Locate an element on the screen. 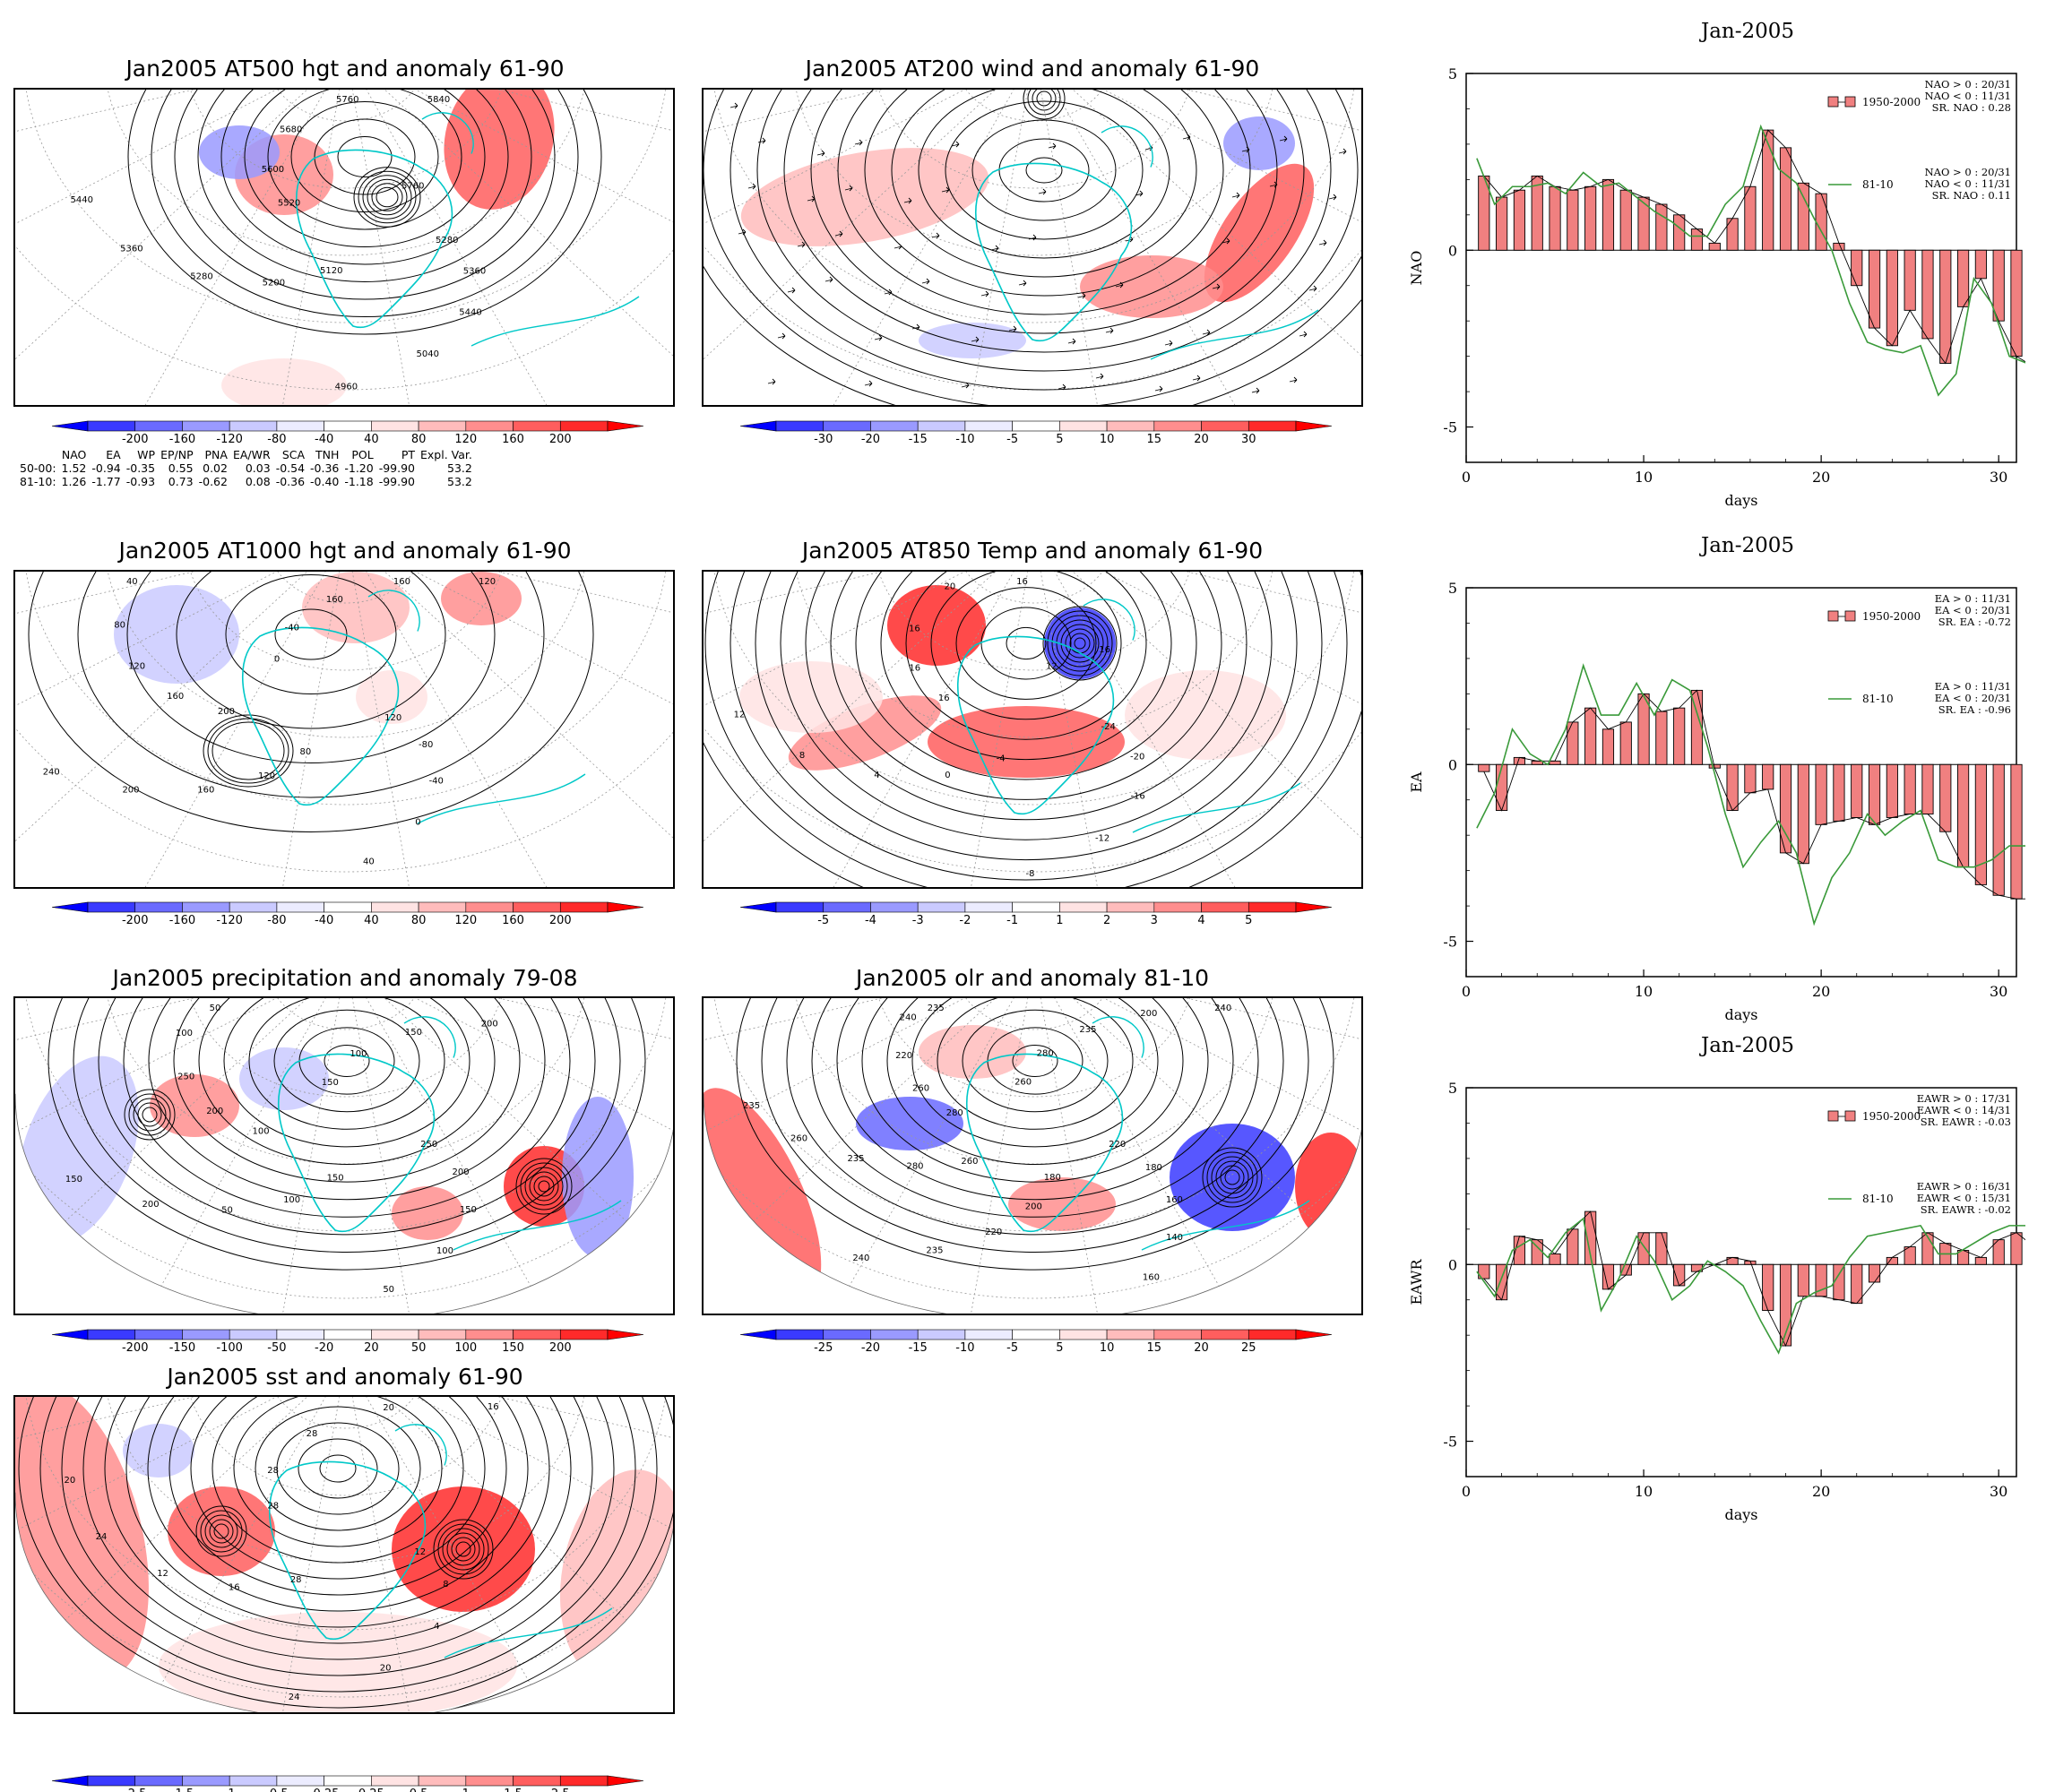 The image size is (2072, 1792). contour-label: 40 is located at coordinates (369, 862).